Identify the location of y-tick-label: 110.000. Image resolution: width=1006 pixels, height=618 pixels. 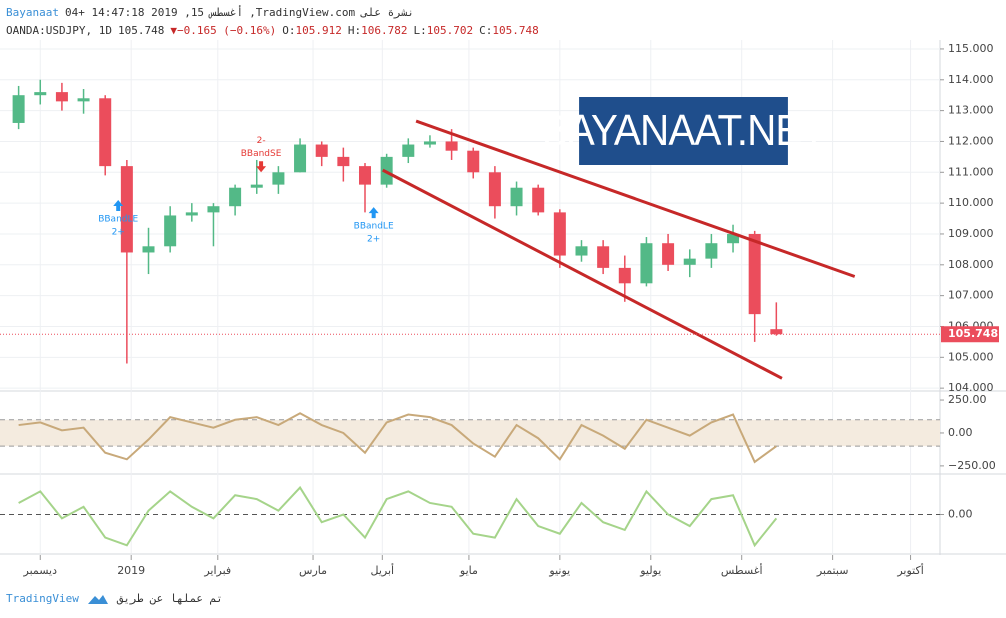
(971, 202).